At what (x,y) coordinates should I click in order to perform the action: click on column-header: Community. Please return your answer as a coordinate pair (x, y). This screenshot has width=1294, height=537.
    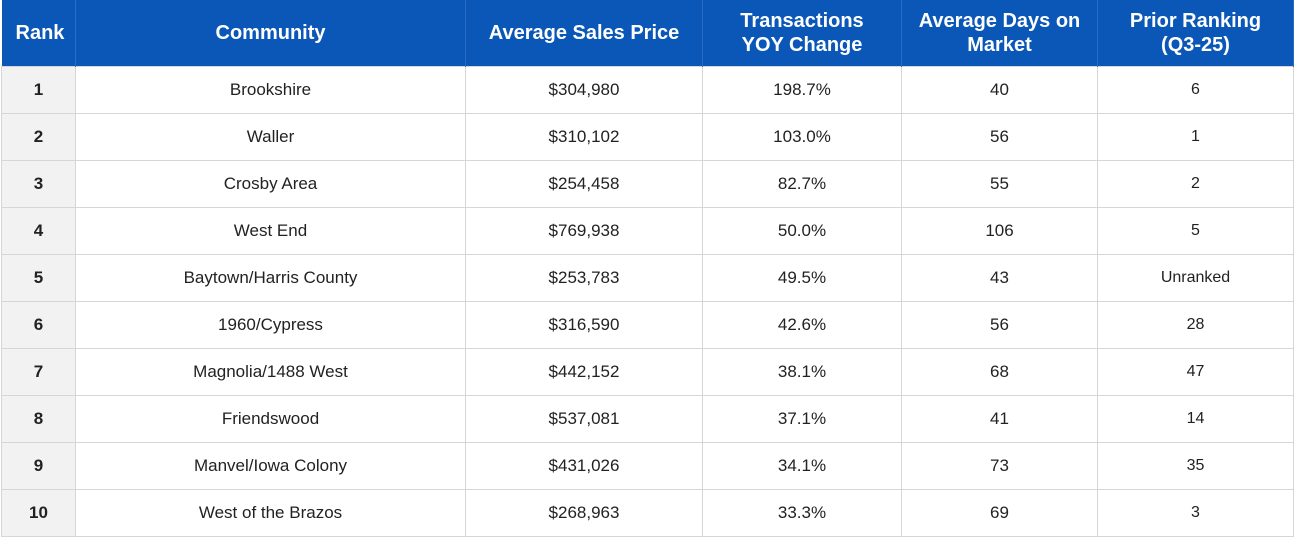
    Looking at the image, I should click on (270, 33).